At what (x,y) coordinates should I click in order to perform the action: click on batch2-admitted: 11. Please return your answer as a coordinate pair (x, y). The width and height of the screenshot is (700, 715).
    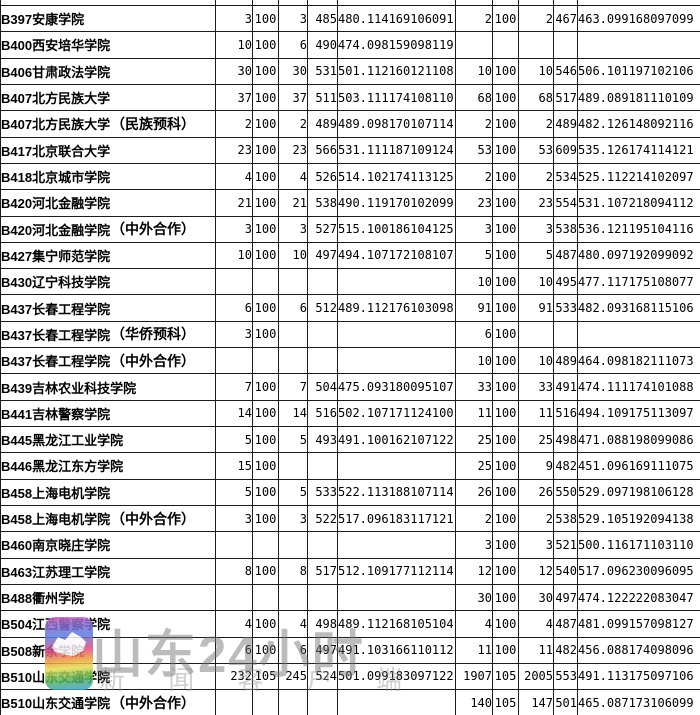
    Looking at the image, I should click on (536, 413).